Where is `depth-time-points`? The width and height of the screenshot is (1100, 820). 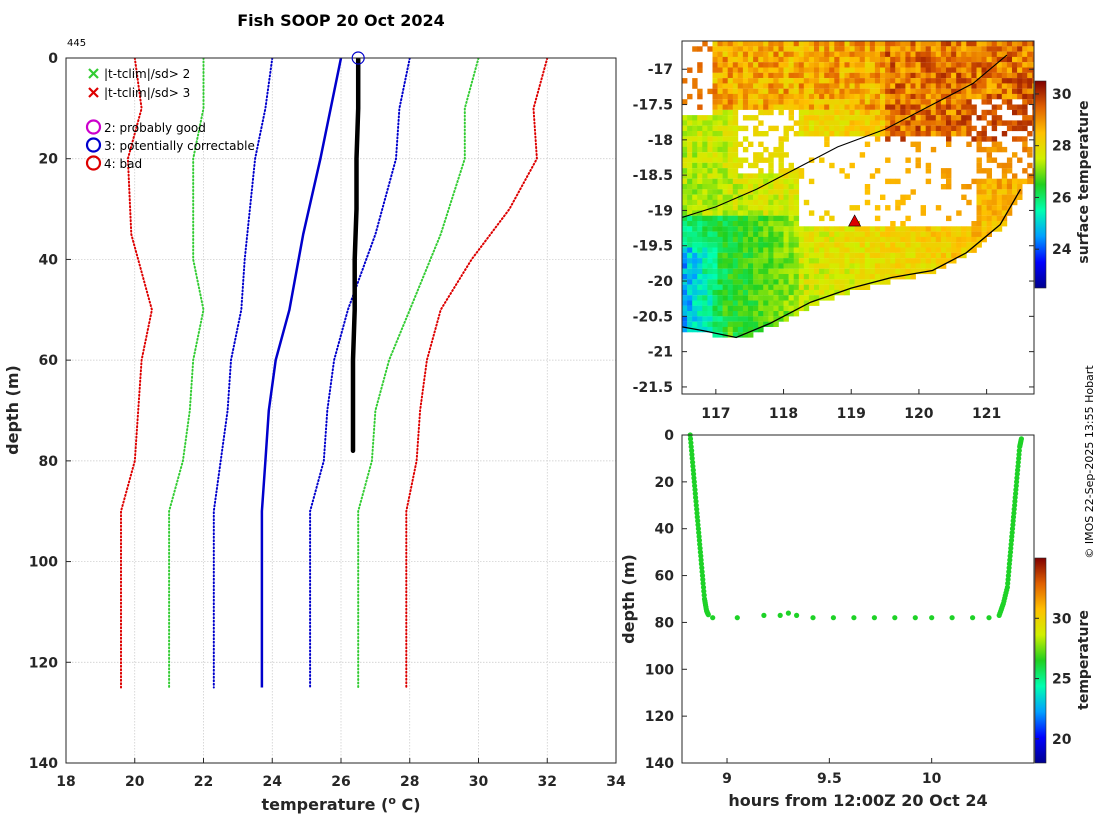
depth-time-points is located at coordinates (855, 526).